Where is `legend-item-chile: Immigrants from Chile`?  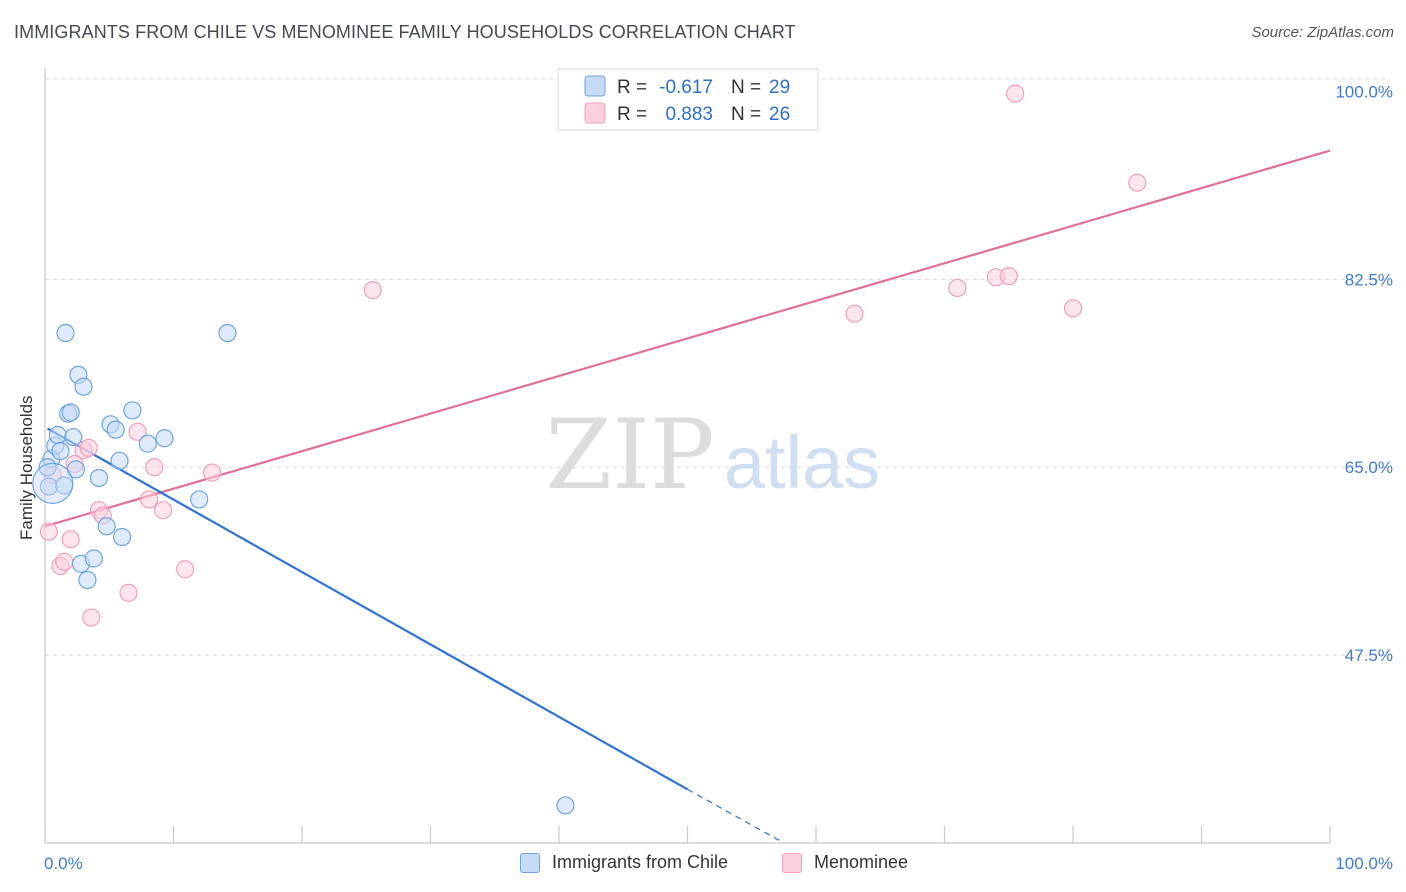 legend-item-chile: Immigrants from Chile is located at coordinates (624, 862).